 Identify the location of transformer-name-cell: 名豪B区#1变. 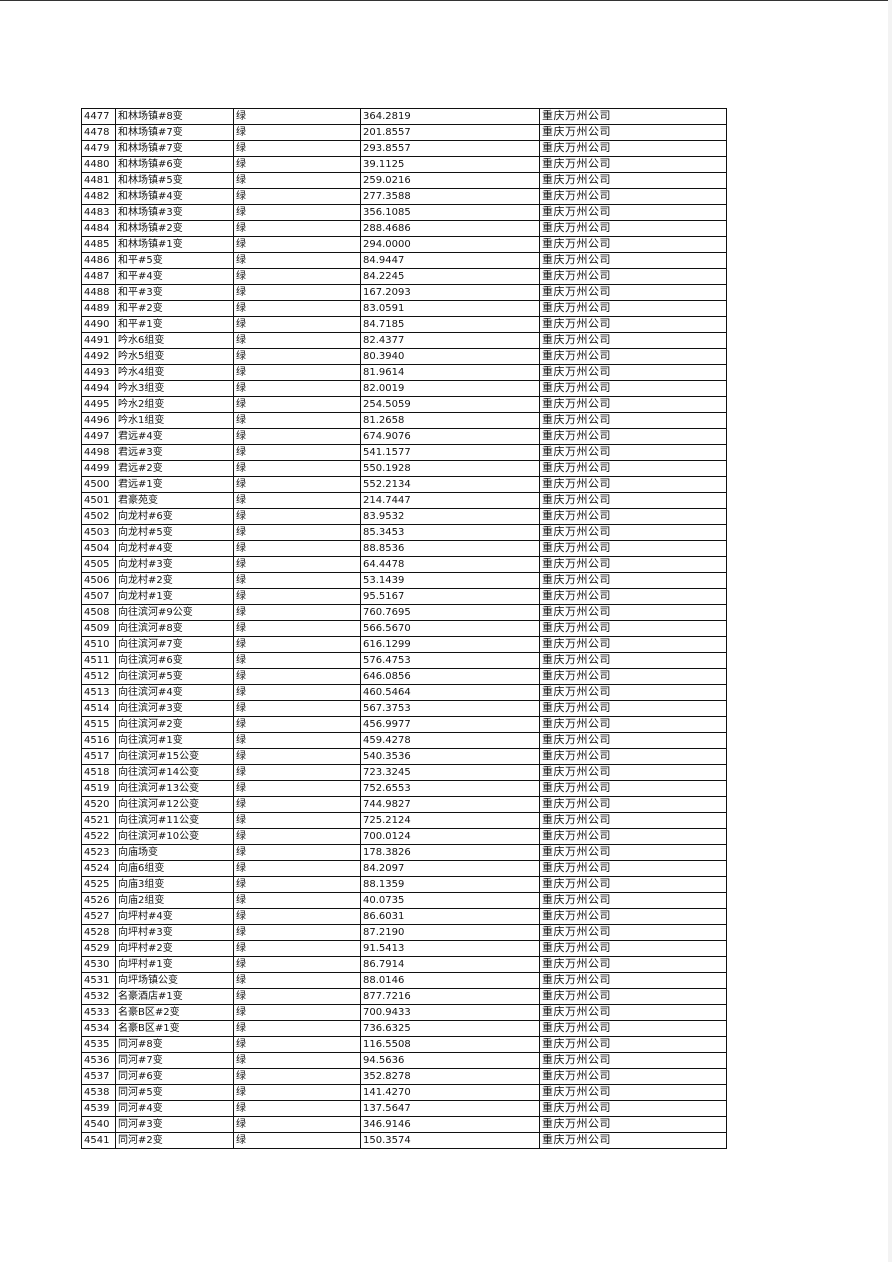
(174, 1028).